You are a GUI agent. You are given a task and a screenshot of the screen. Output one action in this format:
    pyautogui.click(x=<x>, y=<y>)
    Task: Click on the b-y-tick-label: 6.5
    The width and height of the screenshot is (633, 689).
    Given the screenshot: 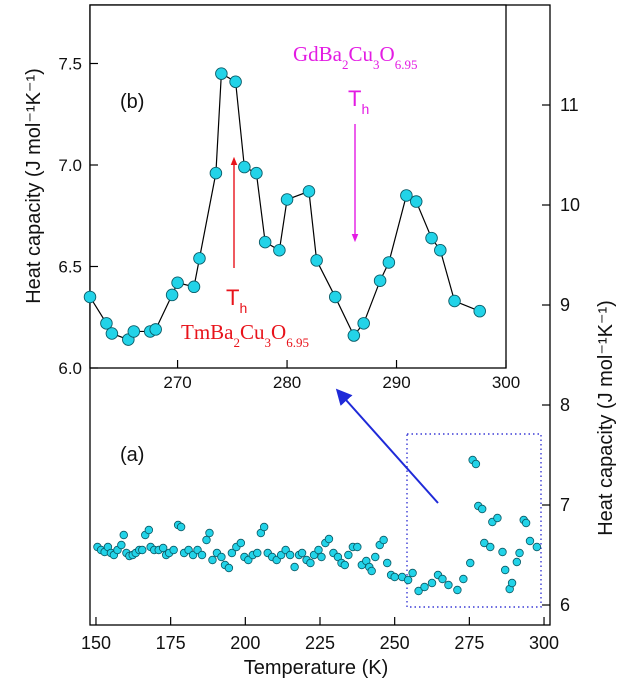 What is the action you would take?
    pyautogui.click(x=70, y=267)
    